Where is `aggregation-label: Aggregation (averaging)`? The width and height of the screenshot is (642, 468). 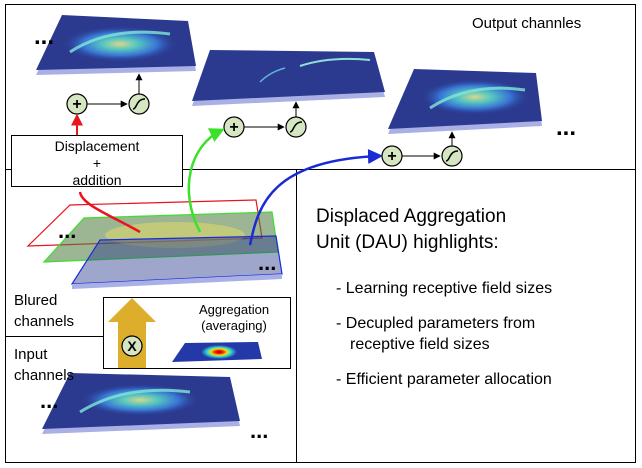
aggregation-label: Aggregation (averaging) is located at coordinates (234, 318).